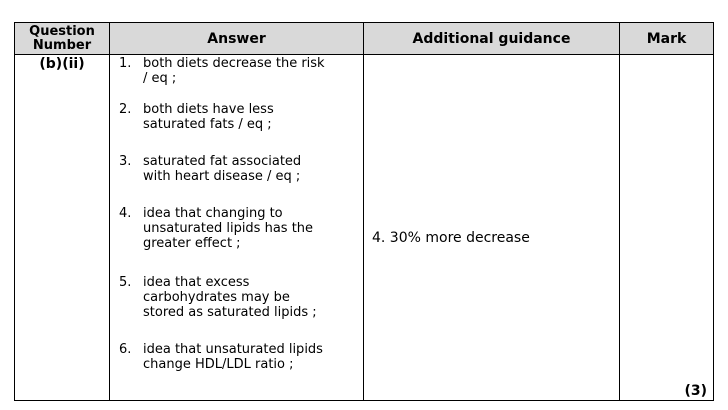 This screenshot has height=410, width=728. I want to click on answer-number: 5., so click(125, 282).